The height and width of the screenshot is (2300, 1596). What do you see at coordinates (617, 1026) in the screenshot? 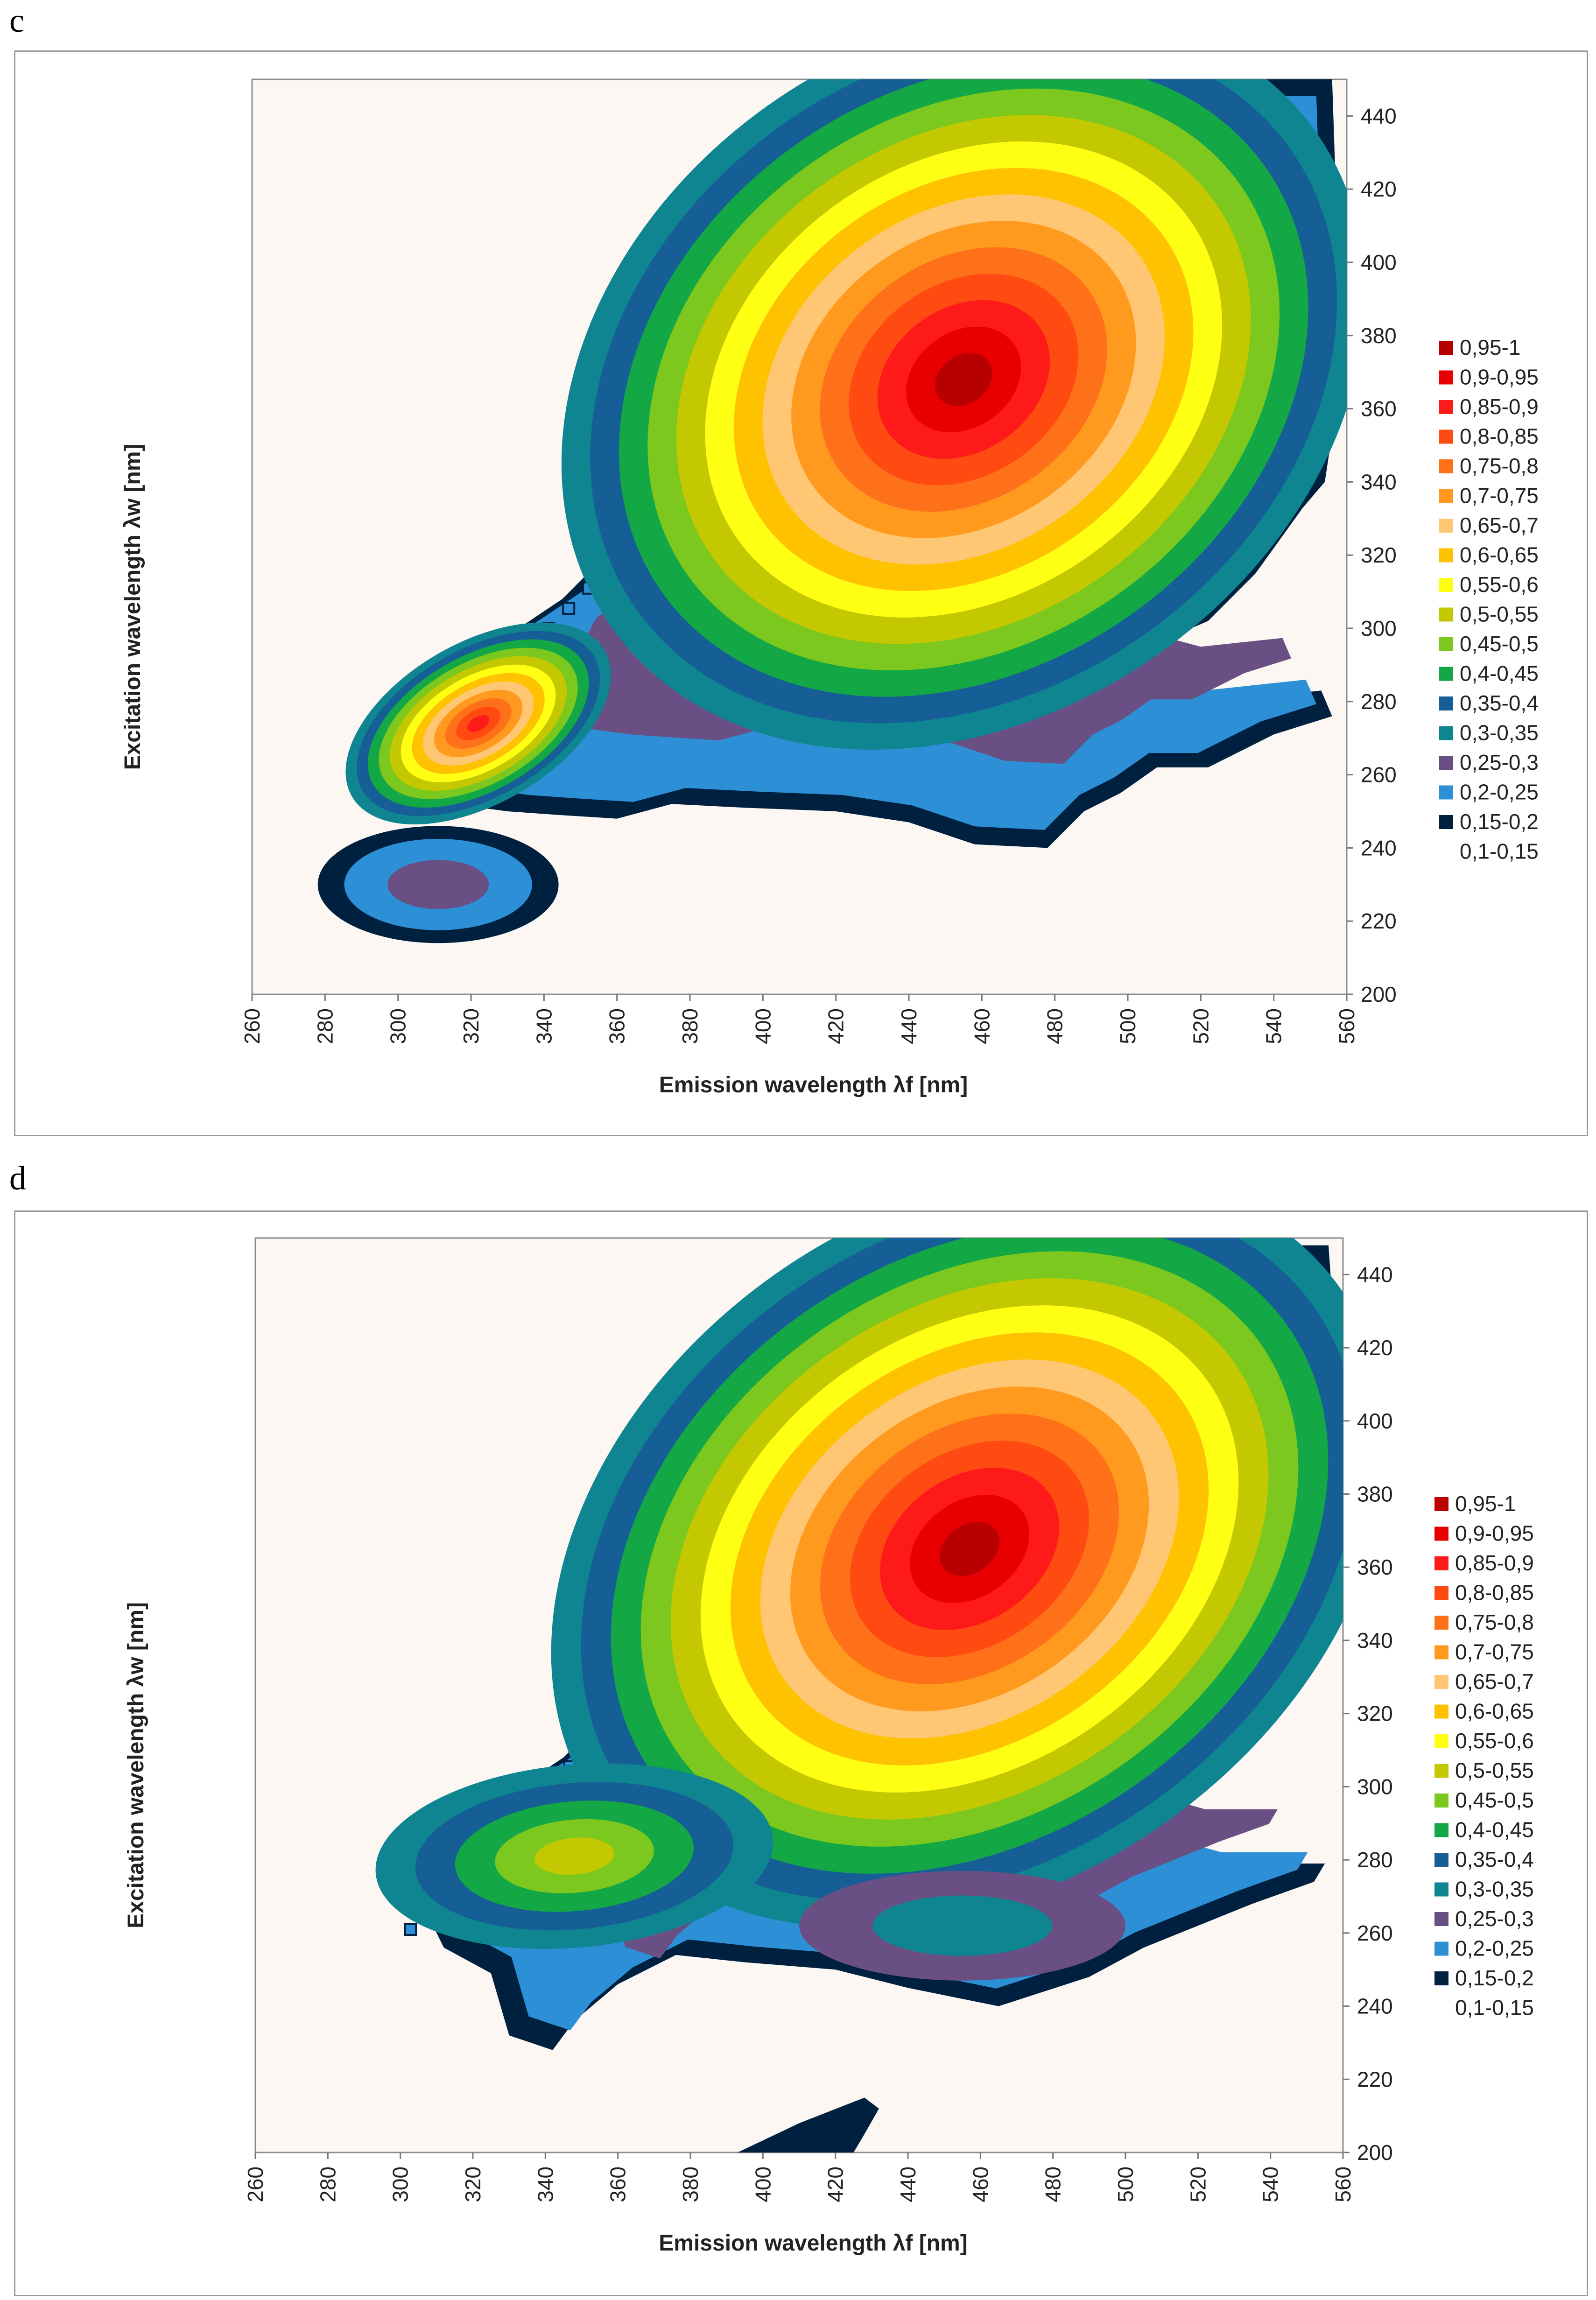
I see `x-tick-label: 360` at bounding box center [617, 1026].